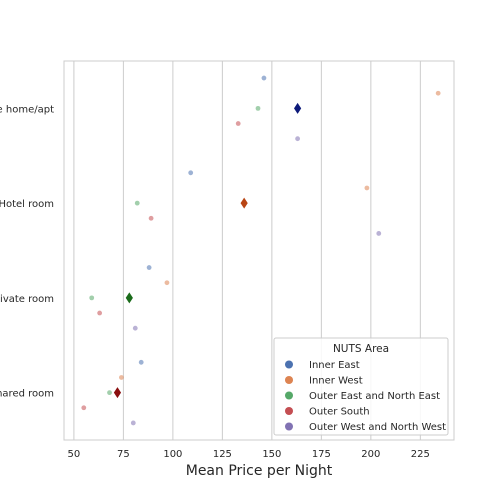  What do you see at coordinates (374, 396) in the screenshot?
I see `legend-entry: Outer East and North East` at bounding box center [374, 396].